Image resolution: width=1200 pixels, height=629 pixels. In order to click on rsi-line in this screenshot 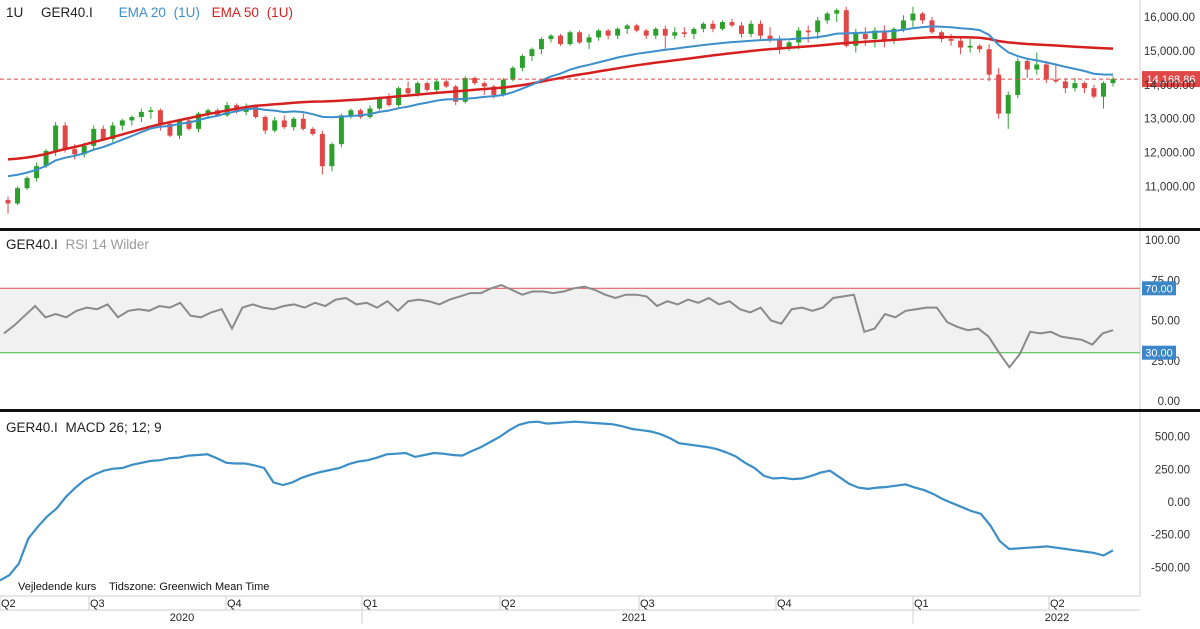, I will do `click(558, 326)`.